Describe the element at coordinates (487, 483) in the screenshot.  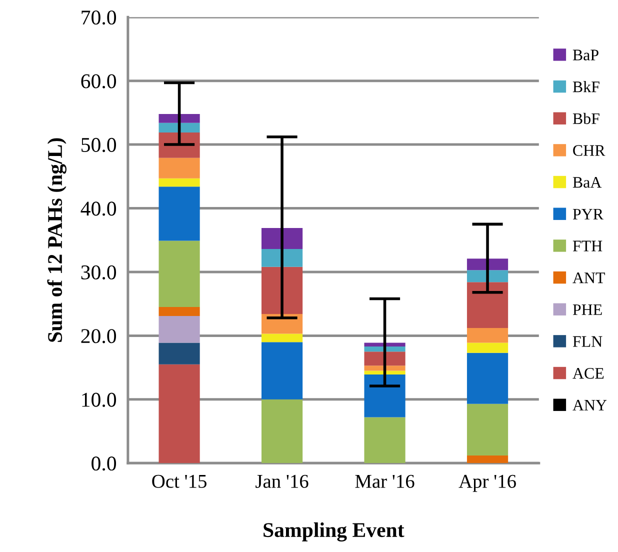
I see `x-tick-label: Apr '16` at that location.